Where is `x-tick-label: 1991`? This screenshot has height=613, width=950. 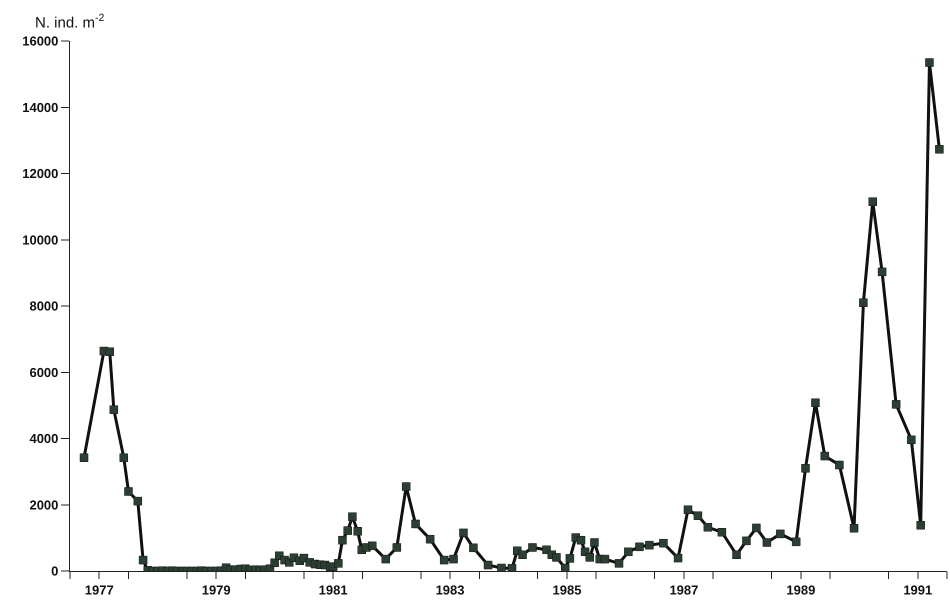 x-tick-label: 1991 is located at coordinates (917, 590).